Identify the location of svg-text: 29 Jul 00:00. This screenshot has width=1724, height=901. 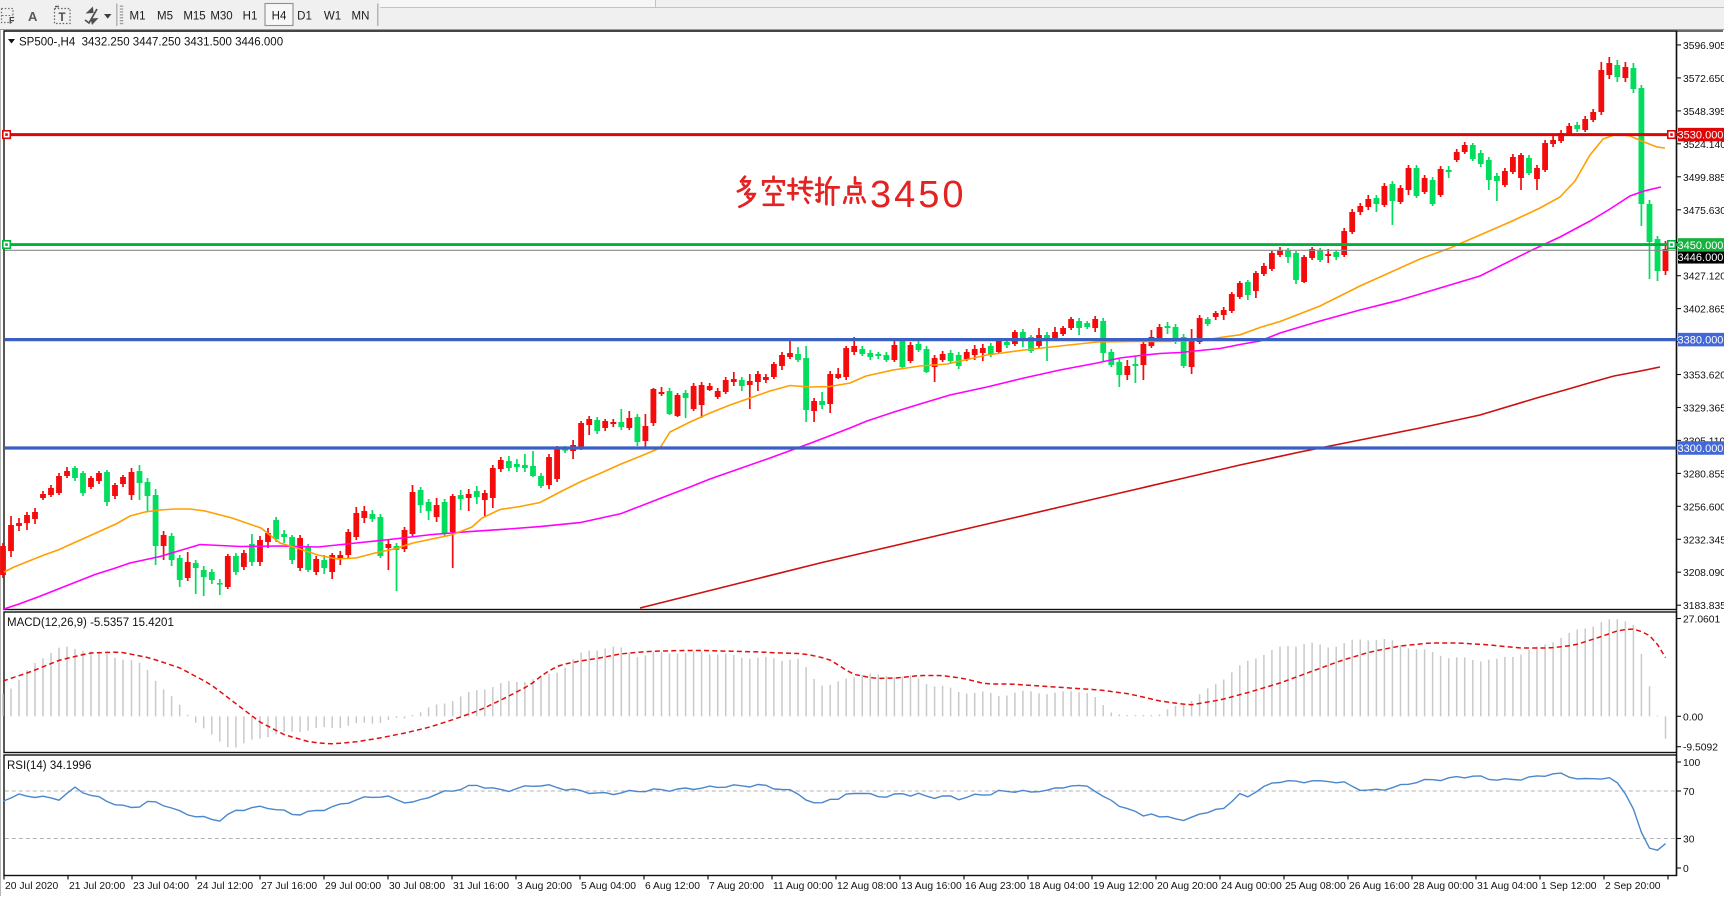
(353, 886).